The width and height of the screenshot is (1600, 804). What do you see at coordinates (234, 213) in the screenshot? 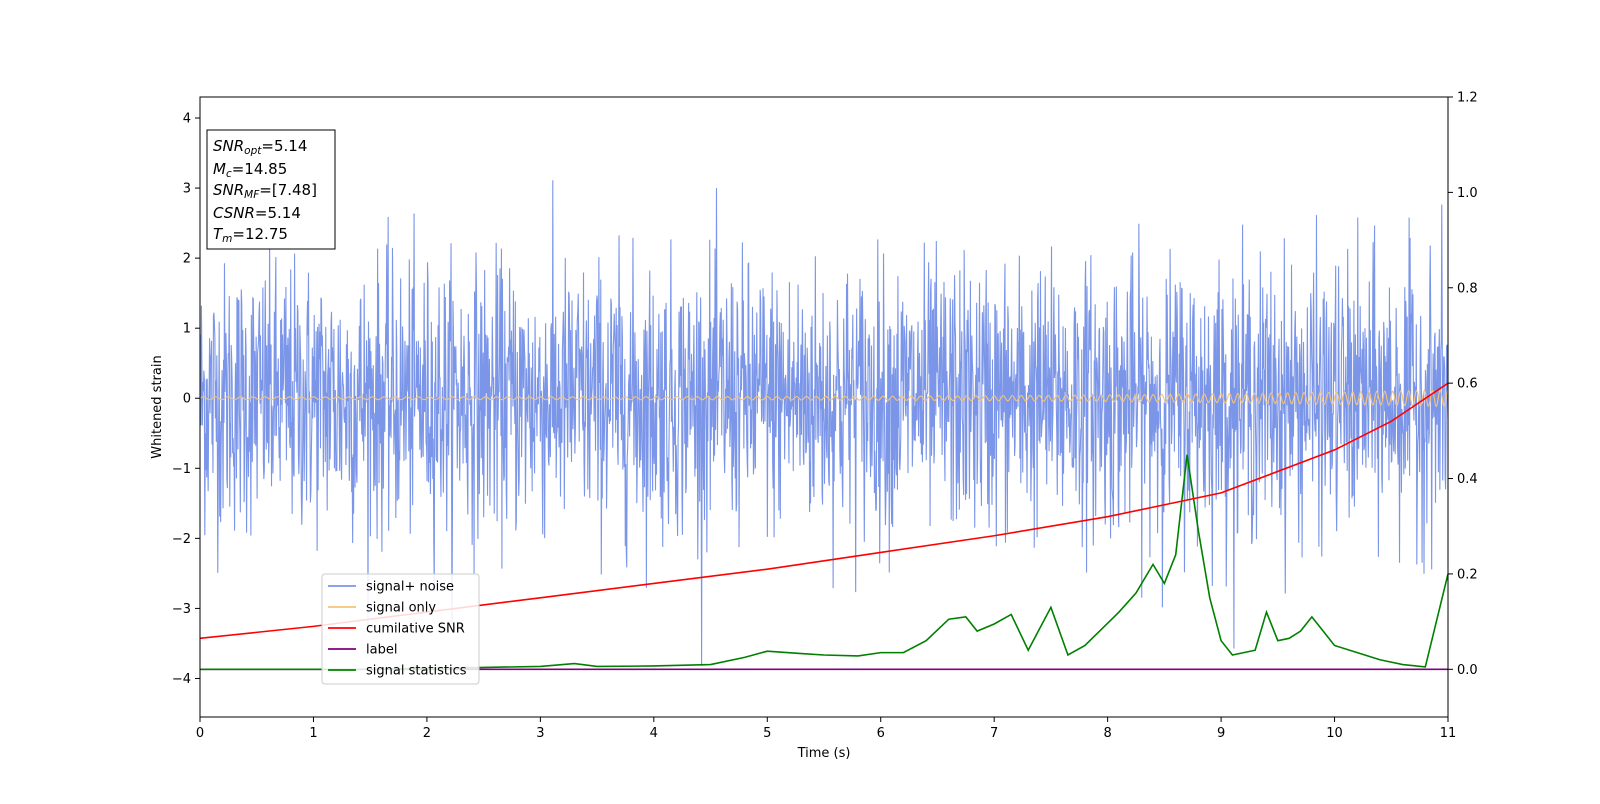
I see `info-symbol: CSNR` at bounding box center [234, 213].